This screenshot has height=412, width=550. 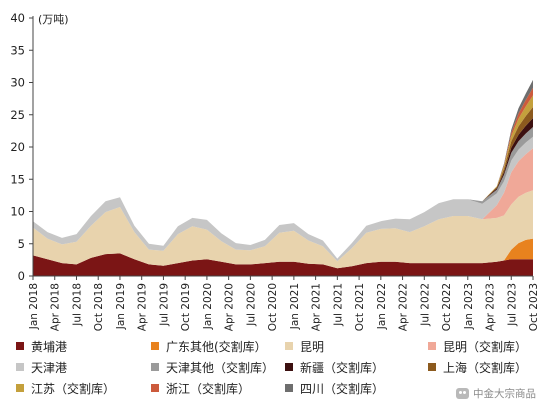 What do you see at coordinates (17, 147) in the screenshot?
I see `y-tick-label: 20` at bounding box center [17, 147].